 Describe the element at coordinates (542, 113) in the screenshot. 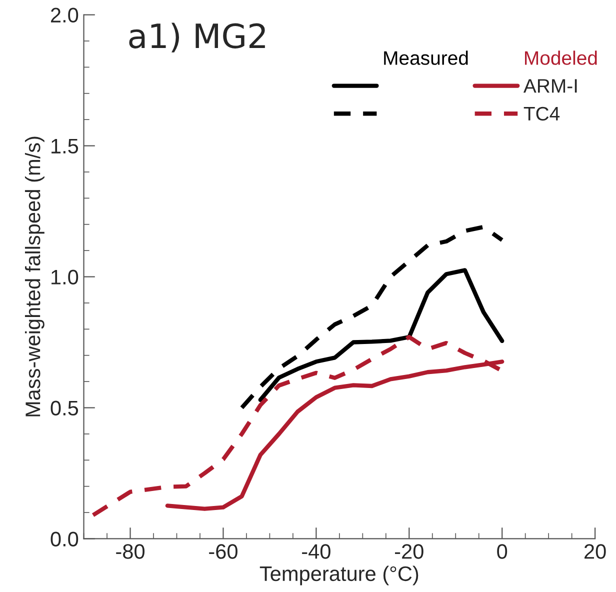

I see `legend-label: TC4` at that location.